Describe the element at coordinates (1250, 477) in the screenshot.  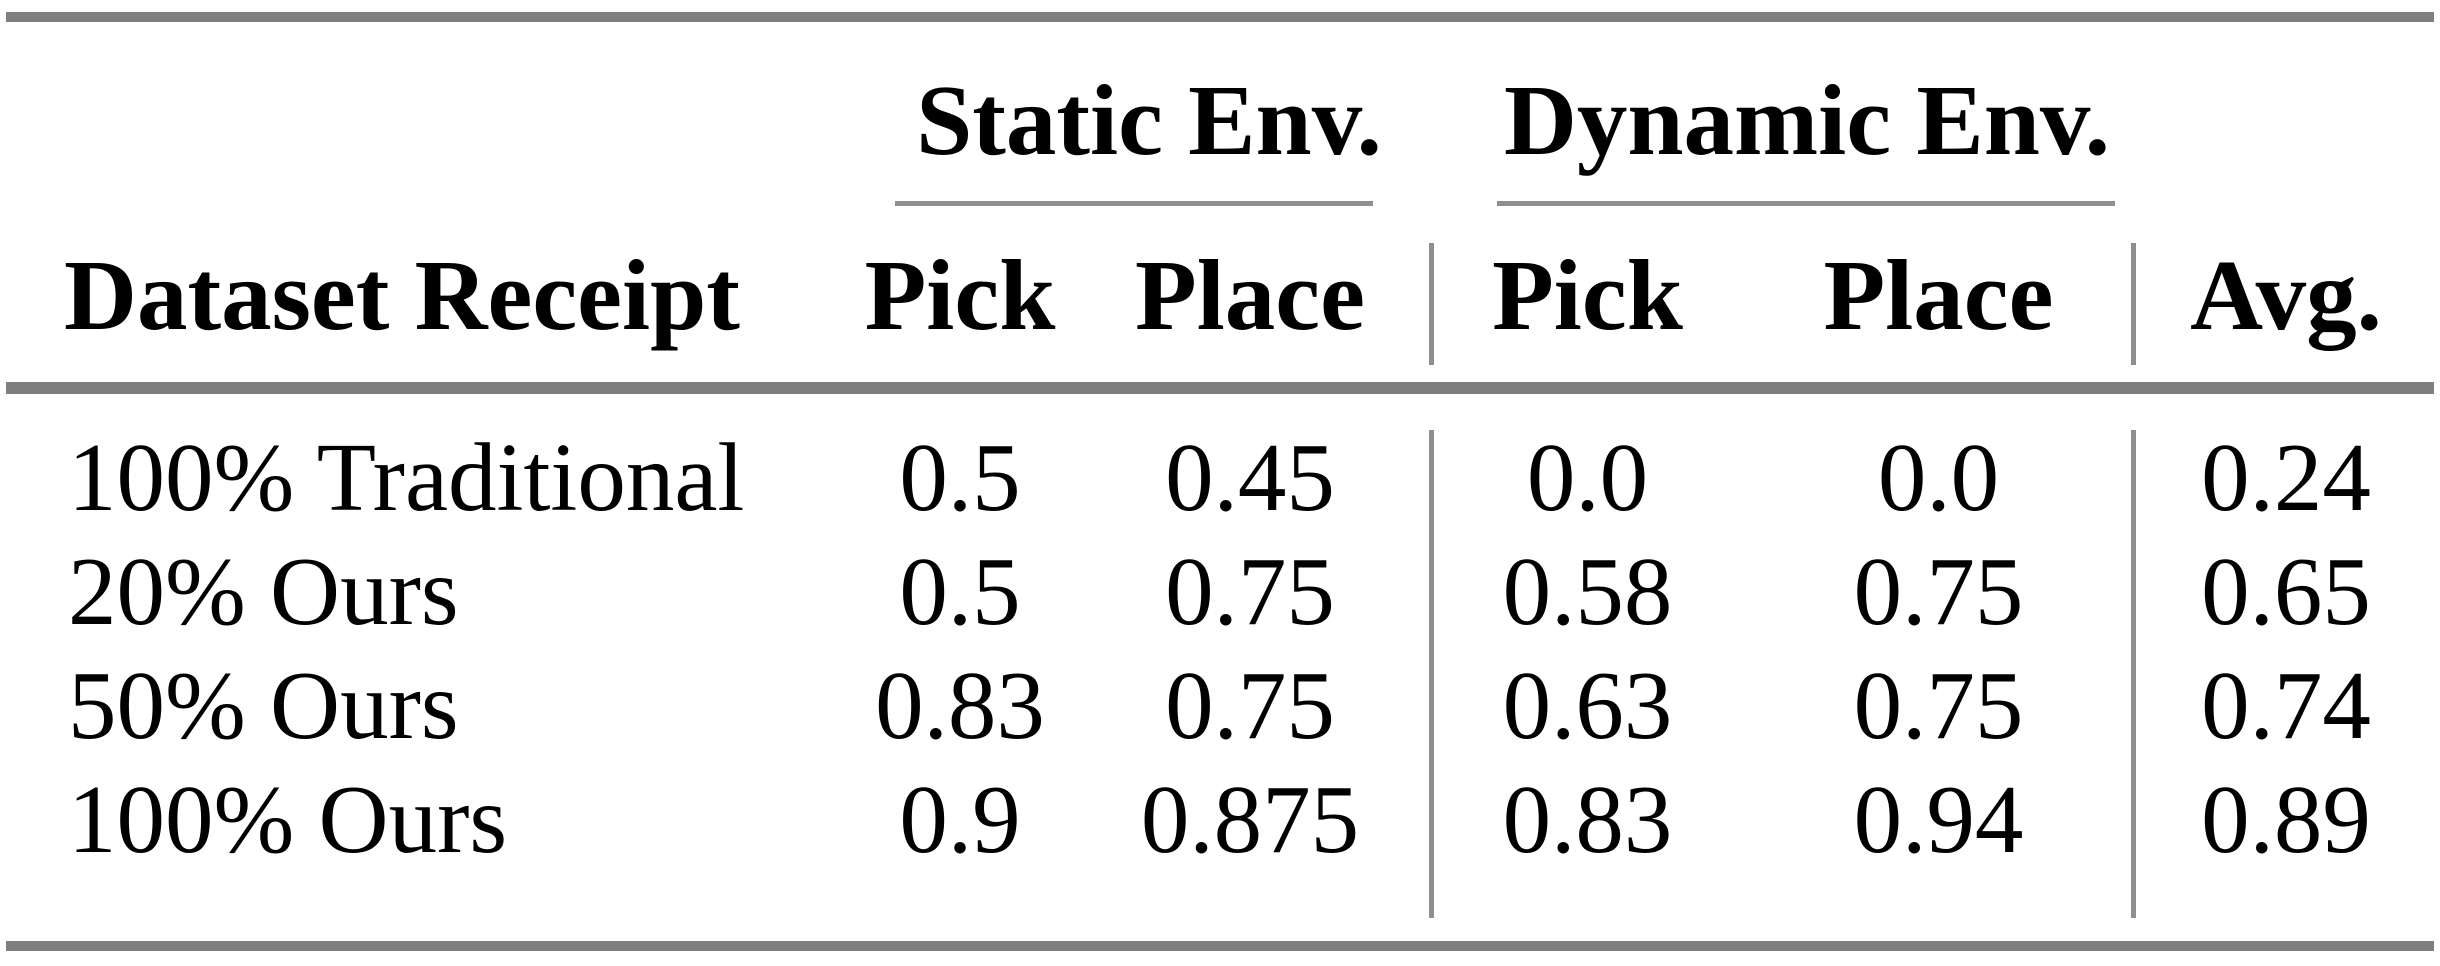
I see `cell-static-place: 0.45` at that location.